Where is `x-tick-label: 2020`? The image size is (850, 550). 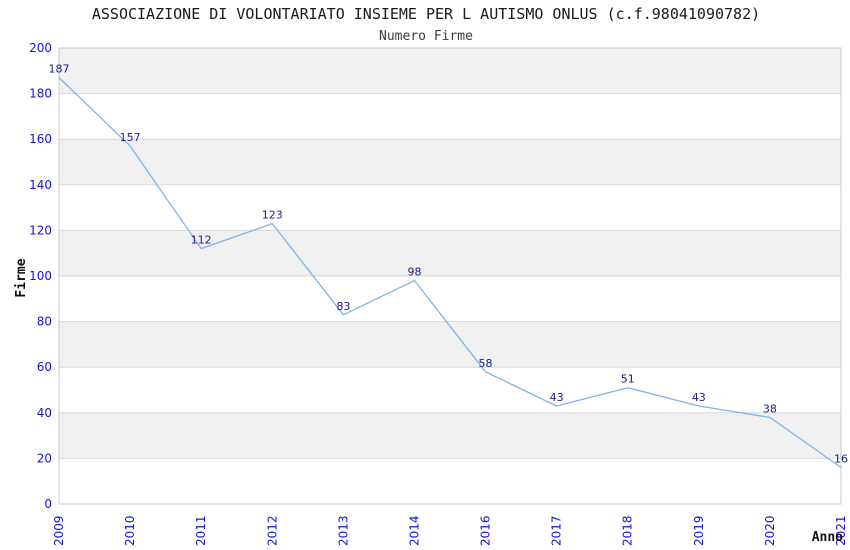 x-tick-label: 2020 is located at coordinates (770, 530).